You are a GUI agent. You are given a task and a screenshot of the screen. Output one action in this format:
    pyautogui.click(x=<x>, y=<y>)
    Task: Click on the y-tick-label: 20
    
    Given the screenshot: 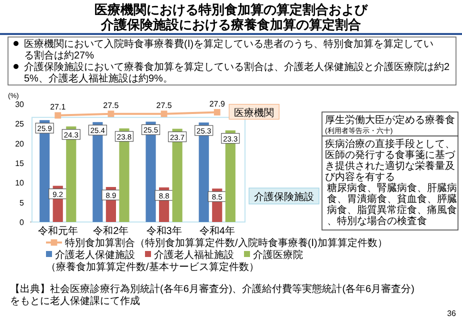 What is the action you would take?
    pyautogui.click(x=20, y=143)
    